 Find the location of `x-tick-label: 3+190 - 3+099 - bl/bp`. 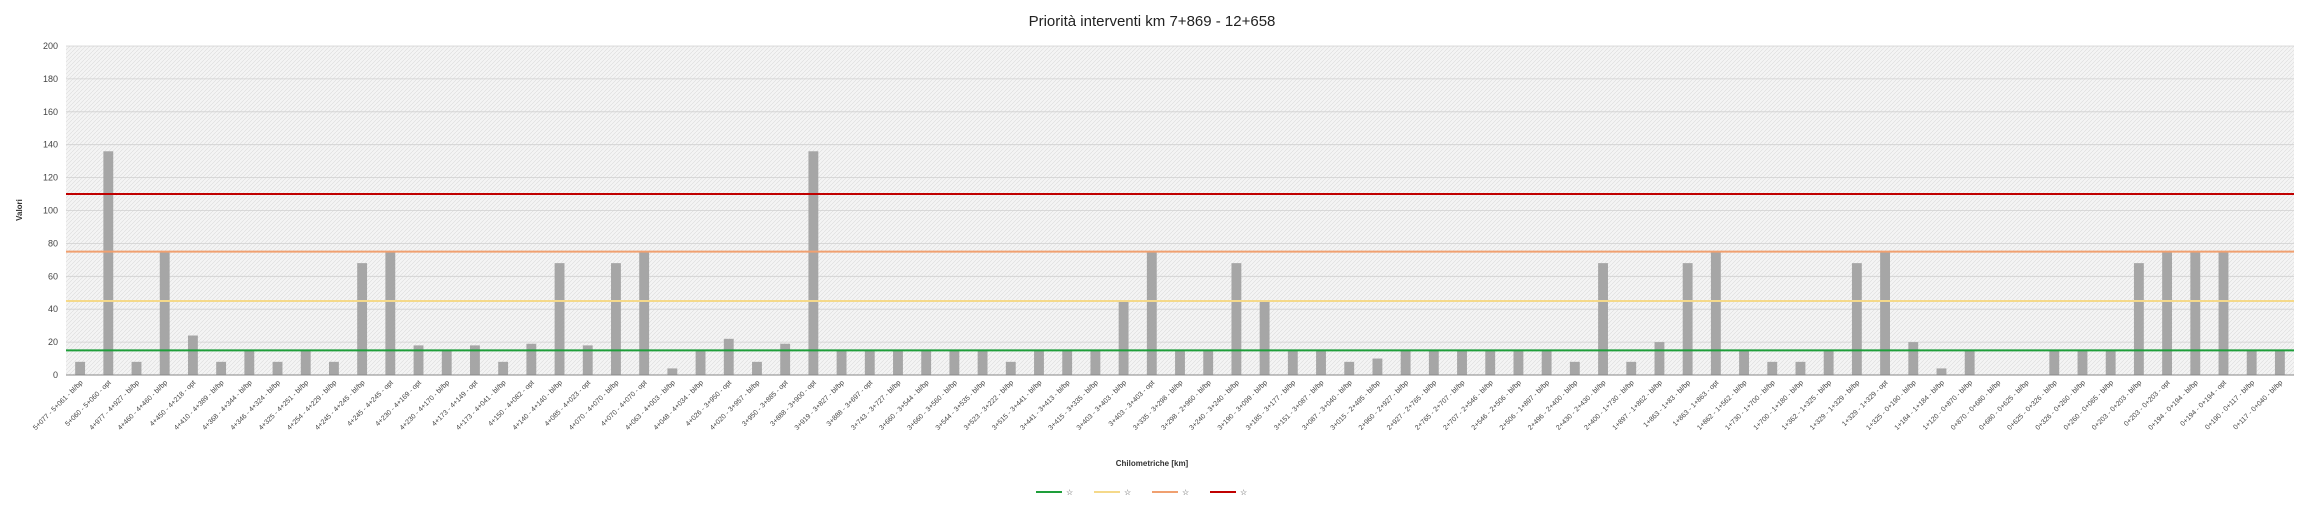

x-tick-label: 3+190 - 3+099 - bl/bp is located at coordinates (1243, 405).